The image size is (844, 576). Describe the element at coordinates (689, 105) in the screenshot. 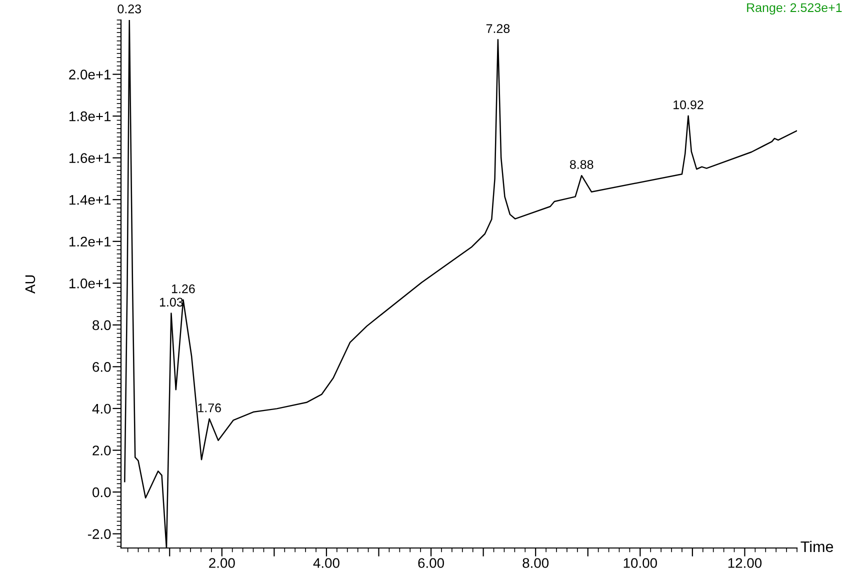

I see `annotation: 10.92` at that location.